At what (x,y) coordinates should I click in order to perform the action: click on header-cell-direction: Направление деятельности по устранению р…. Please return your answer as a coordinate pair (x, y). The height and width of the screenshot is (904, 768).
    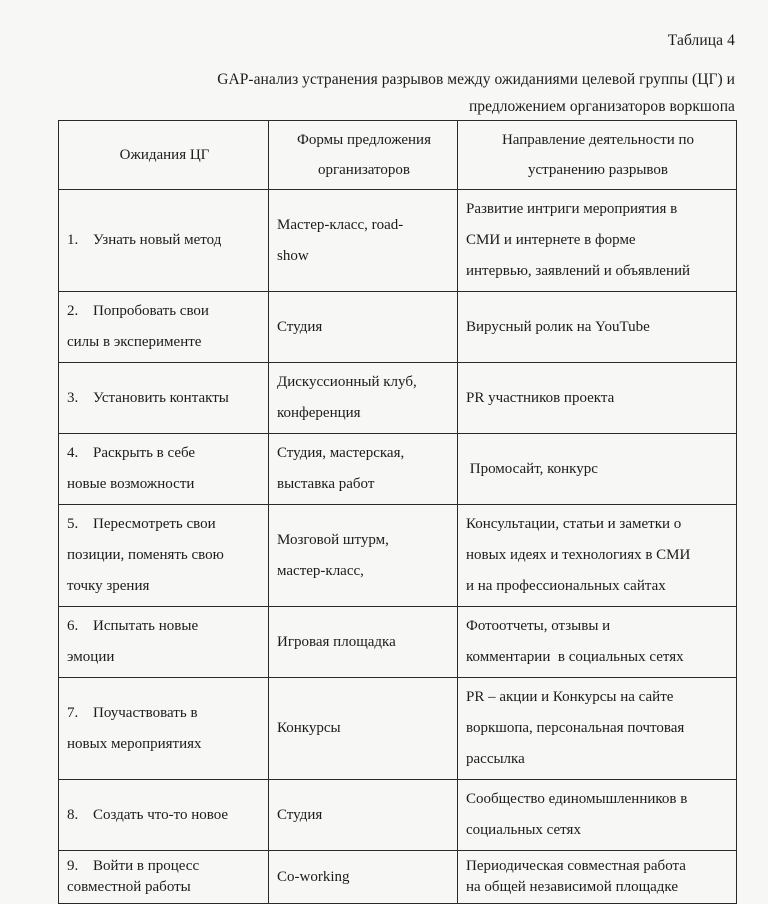
    Looking at the image, I should click on (597, 155).